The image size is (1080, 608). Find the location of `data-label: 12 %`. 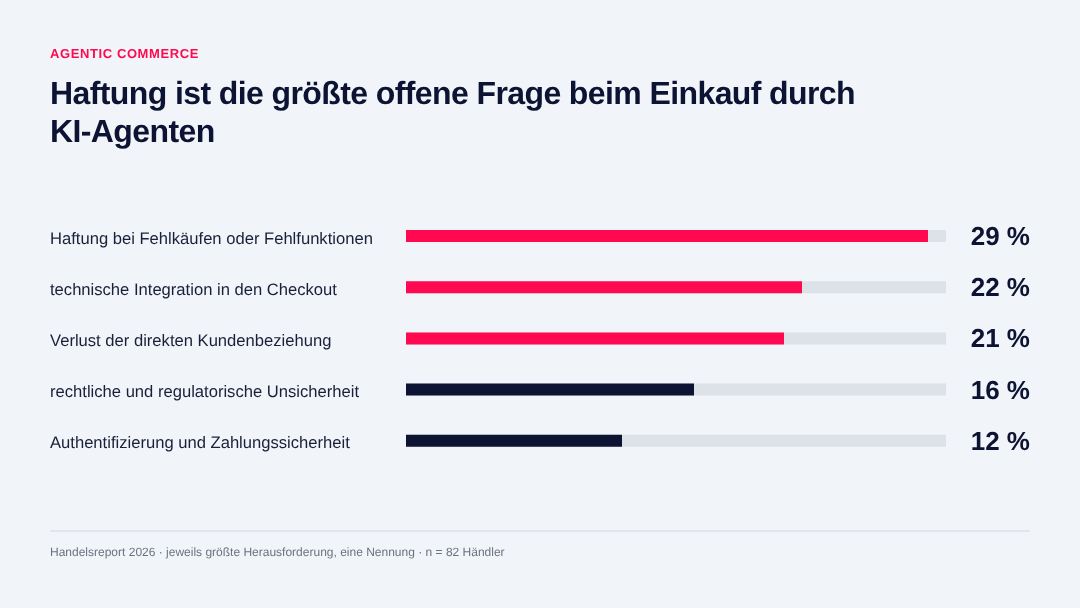

data-label: 12 % is located at coordinates (1000, 440).